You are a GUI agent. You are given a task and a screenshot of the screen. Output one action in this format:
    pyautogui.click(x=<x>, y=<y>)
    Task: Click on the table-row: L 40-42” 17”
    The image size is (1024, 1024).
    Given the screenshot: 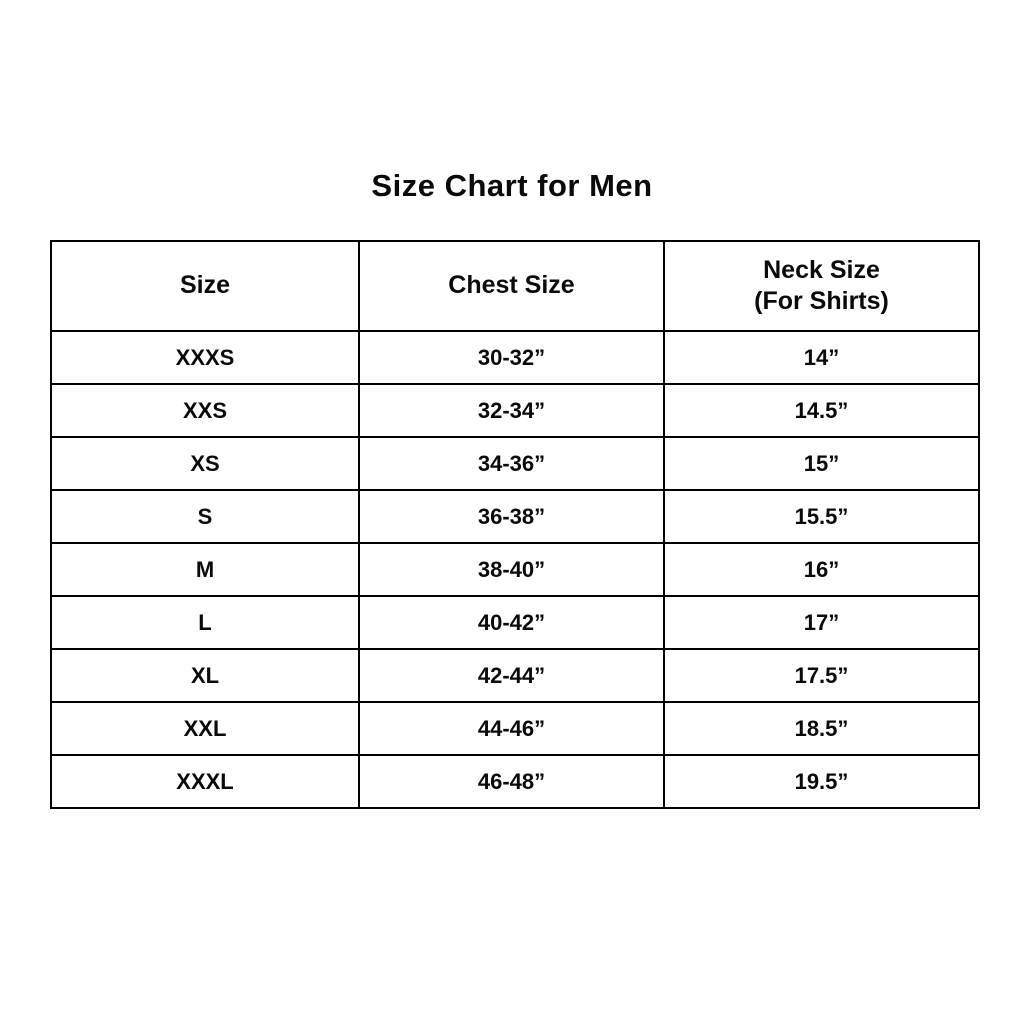 What is the action you would take?
    pyautogui.click(x=515, y=622)
    